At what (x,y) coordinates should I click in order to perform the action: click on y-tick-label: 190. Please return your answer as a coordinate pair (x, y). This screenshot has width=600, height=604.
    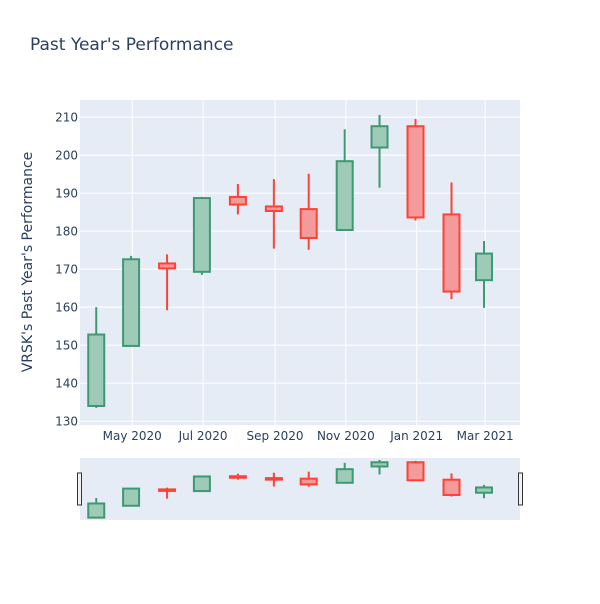
    Looking at the image, I should click on (66, 194).